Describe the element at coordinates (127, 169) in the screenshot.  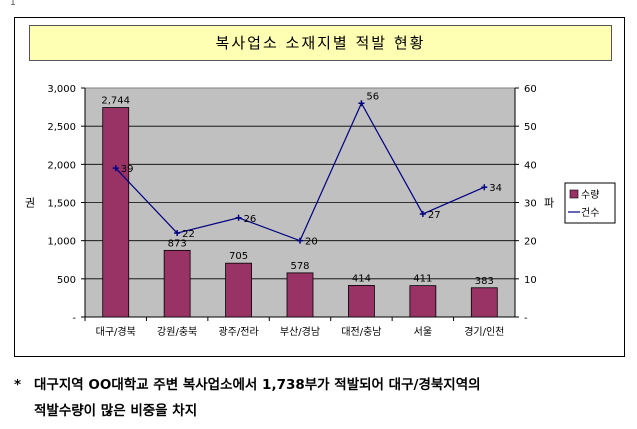
I see `line-value-label: 39` at that location.